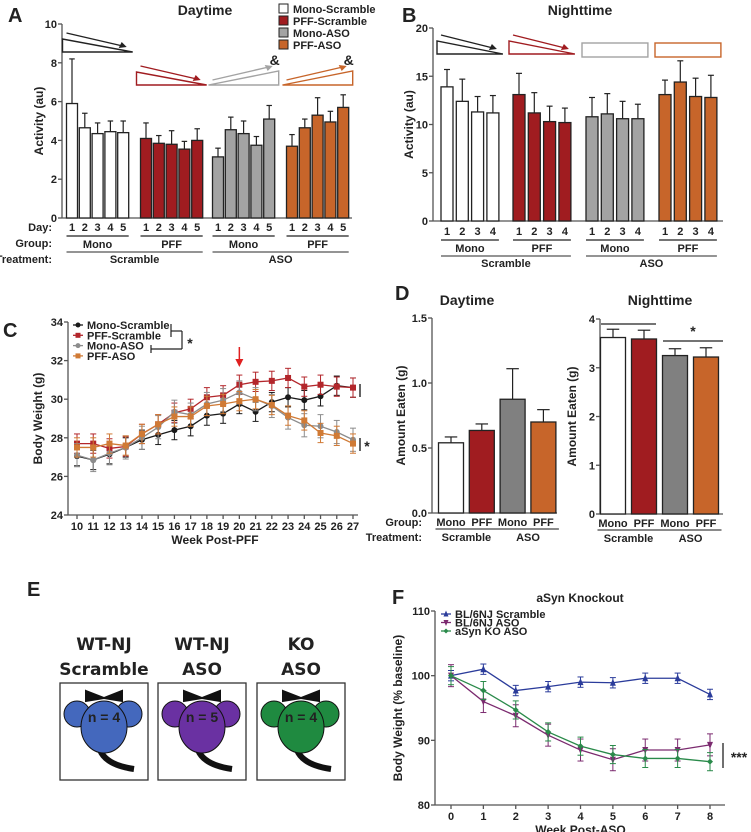 This screenshot has height=832, width=751. What do you see at coordinates (202, 670) in the screenshot?
I see `group-title-line2: ASO` at bounding box center [202, 670].